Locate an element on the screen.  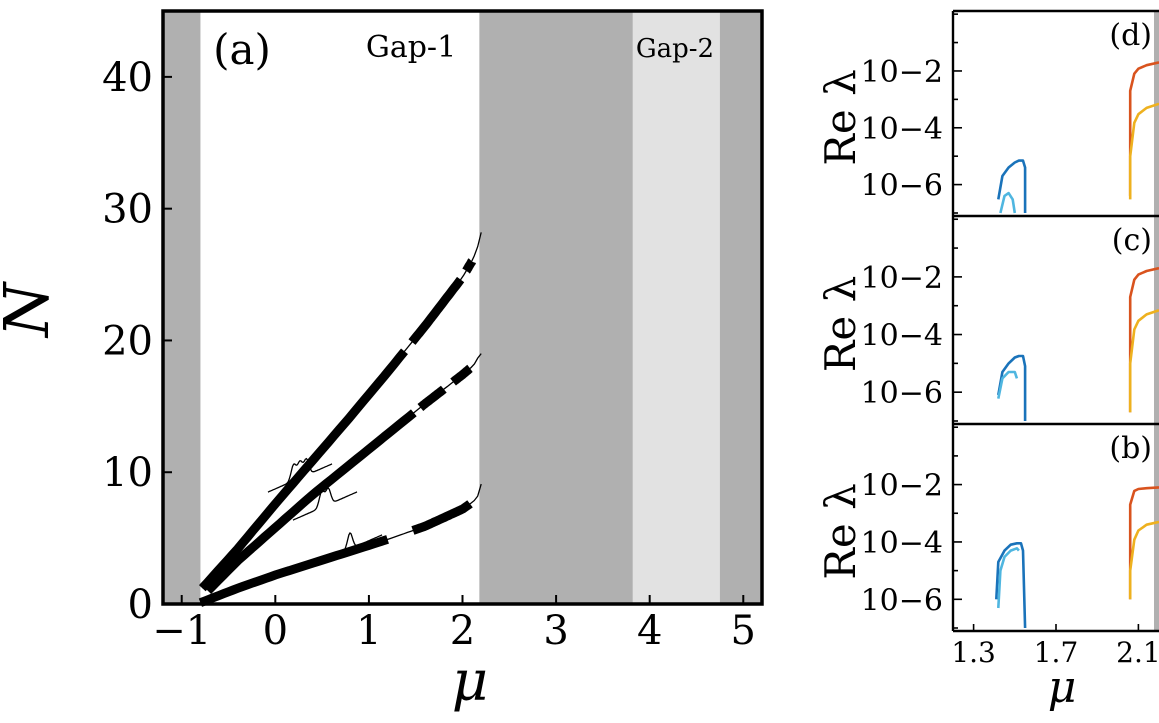
panel-a-label: (a) is located at coordinates (242, 49).